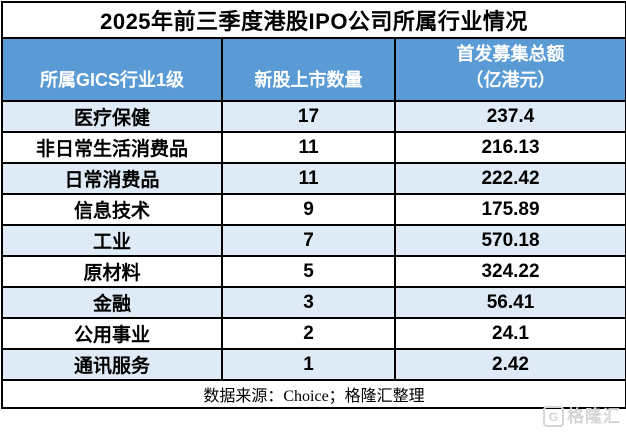 Image resolution: width=626 pixels, height=432 pixels. What do you see at coordinates (509, 116) in the screenshot?
I see `amount-cell: 237.4` at bounding box center [509, 116].